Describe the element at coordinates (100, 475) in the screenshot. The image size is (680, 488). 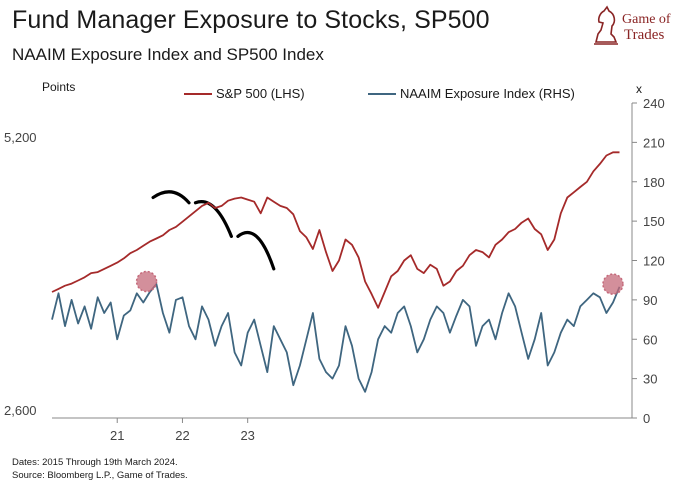
I see `footnote-source: Source: Bloomberg L.P., Game of Trades.` at that location.